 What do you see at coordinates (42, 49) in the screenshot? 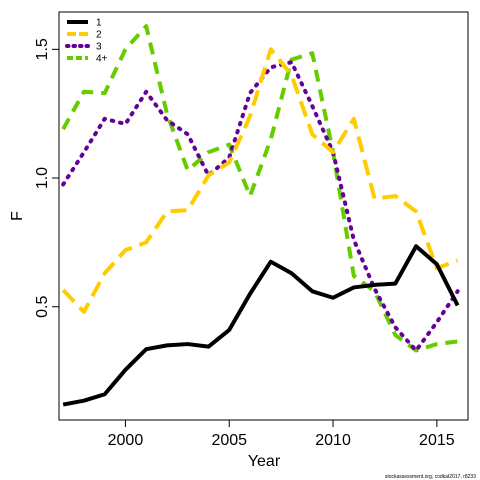
I see `y-tick-label: 1.5` at bounding box center [42, 49].